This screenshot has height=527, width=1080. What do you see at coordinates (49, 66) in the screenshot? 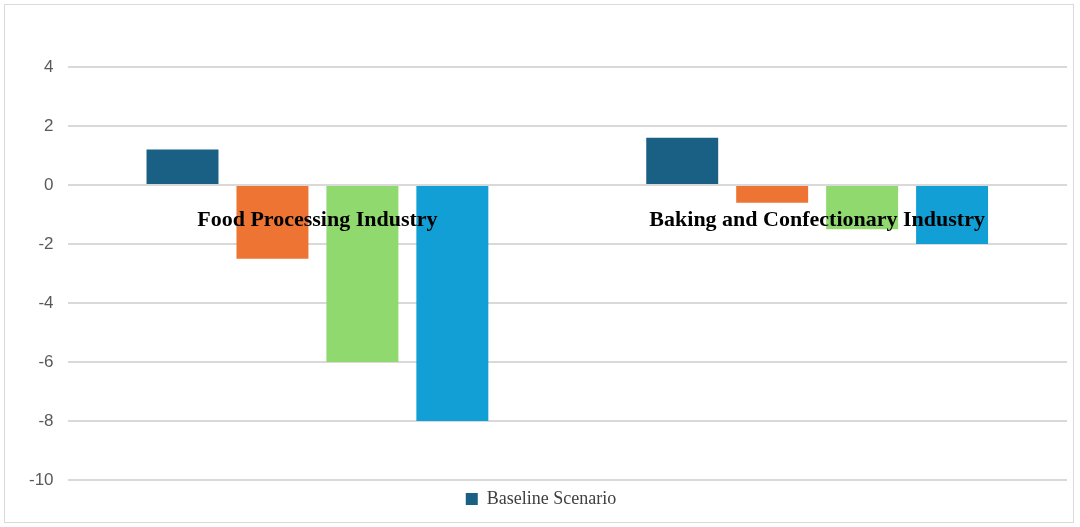
I see `y-tick-label: 4` at bounding box center [49, 66].